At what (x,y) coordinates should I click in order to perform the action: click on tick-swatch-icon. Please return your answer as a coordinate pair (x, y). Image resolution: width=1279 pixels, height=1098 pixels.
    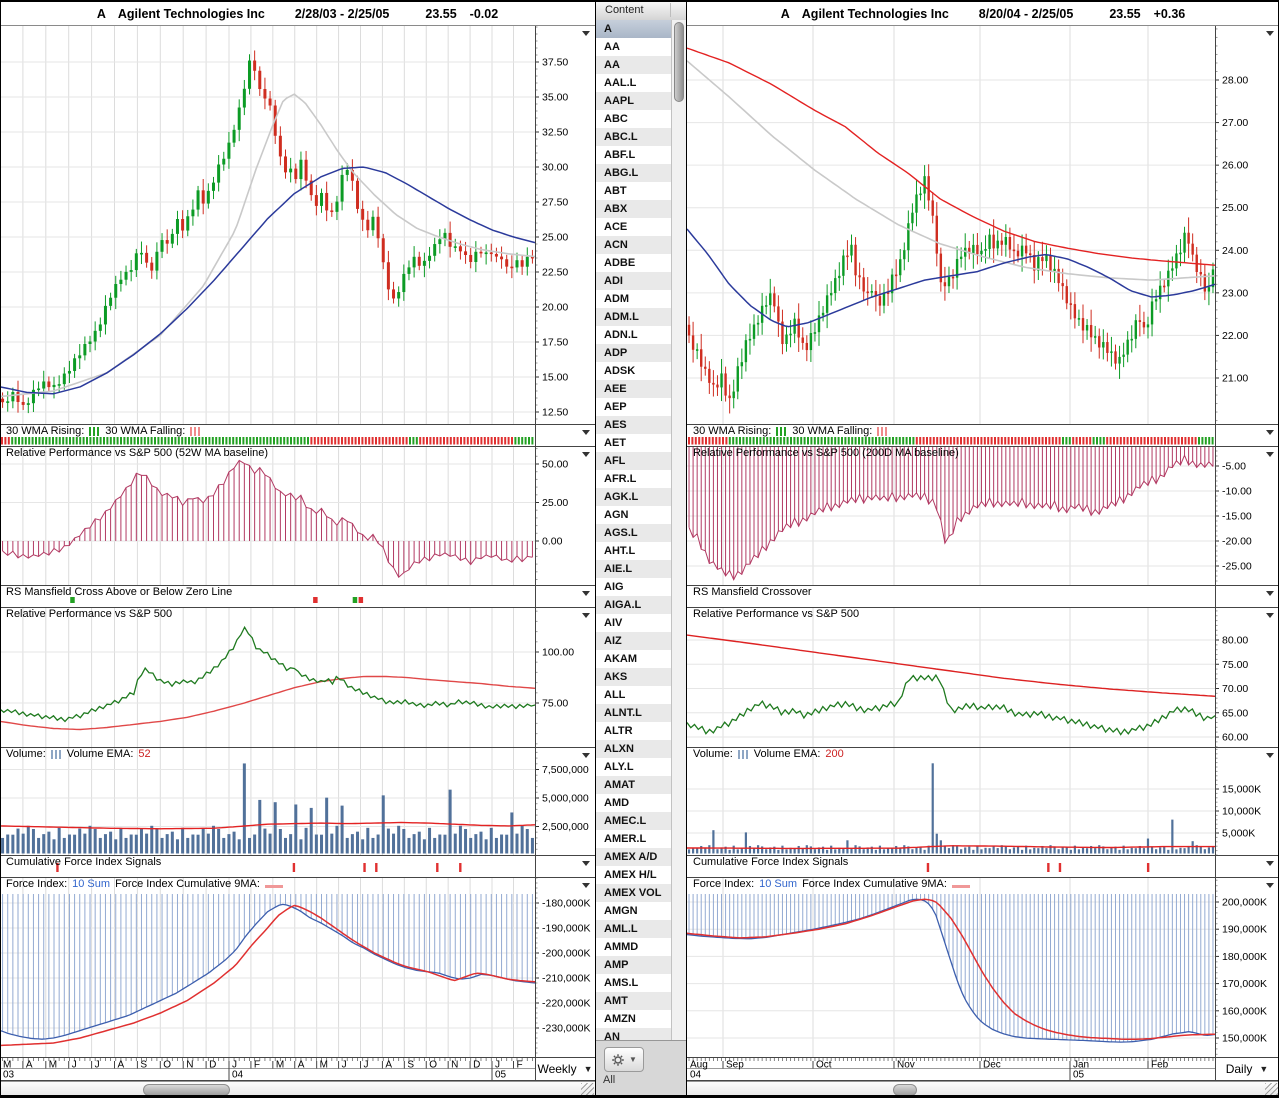
    Looking at the image, I should click on (743, 754).